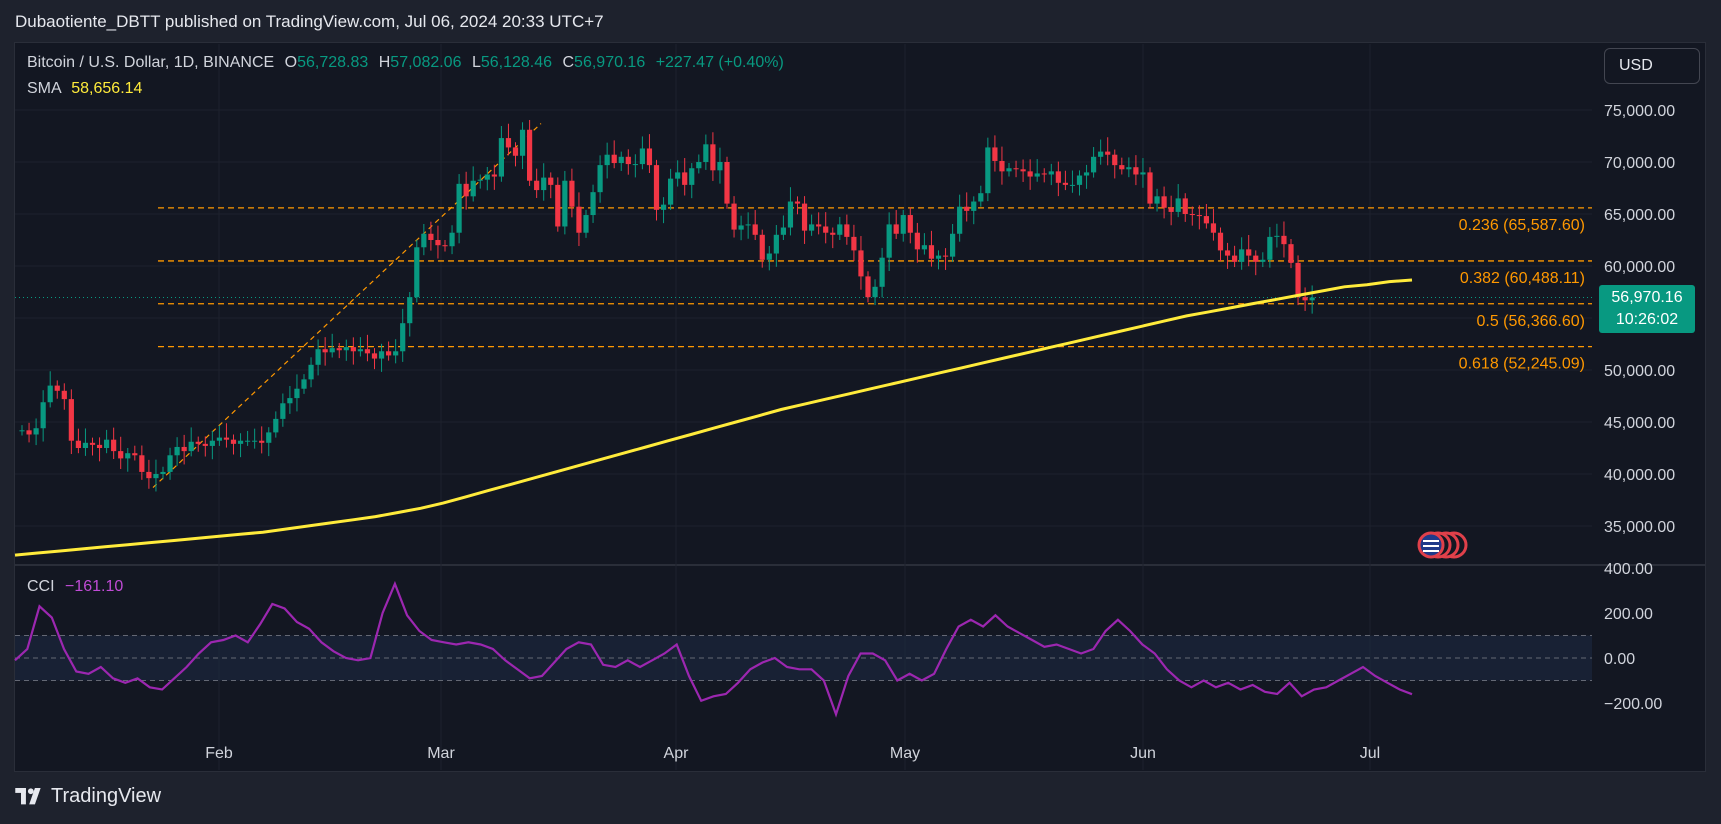 The height and width of the screenshot is (824, 1721). What do you see at coordinates (28, 795) in the screenshot?
I see `tradingview-logo-icon` at bounding box center [28, 795].